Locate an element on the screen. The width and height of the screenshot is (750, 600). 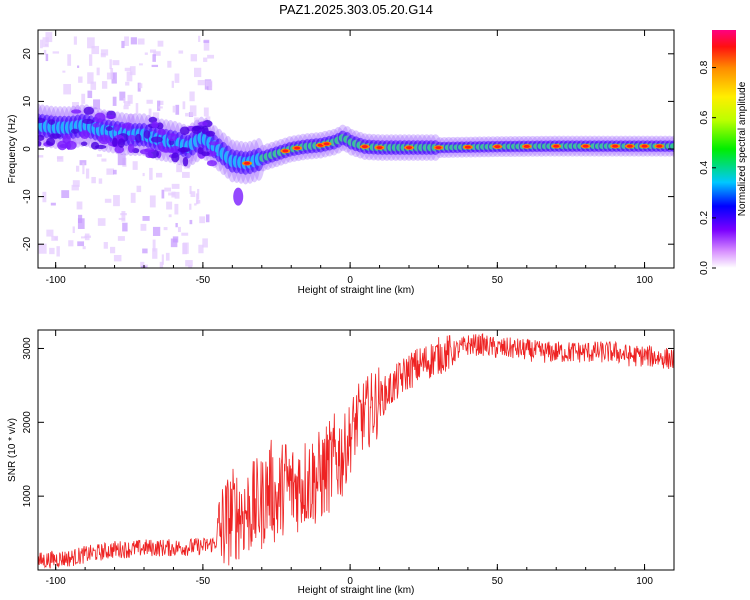
y-tick-label: -10 is located at coordinates (27, 196).